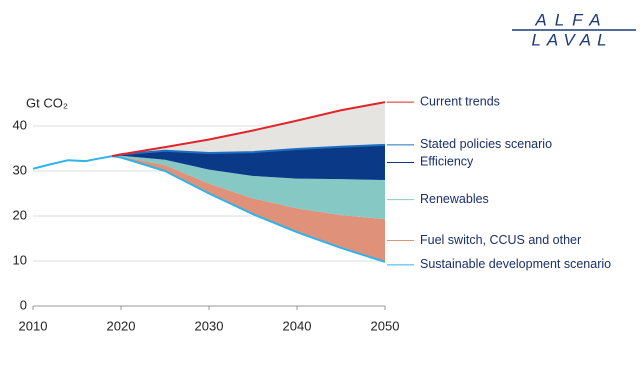  I want to click on logo: ALFA LAVAL, so click(574, 29).